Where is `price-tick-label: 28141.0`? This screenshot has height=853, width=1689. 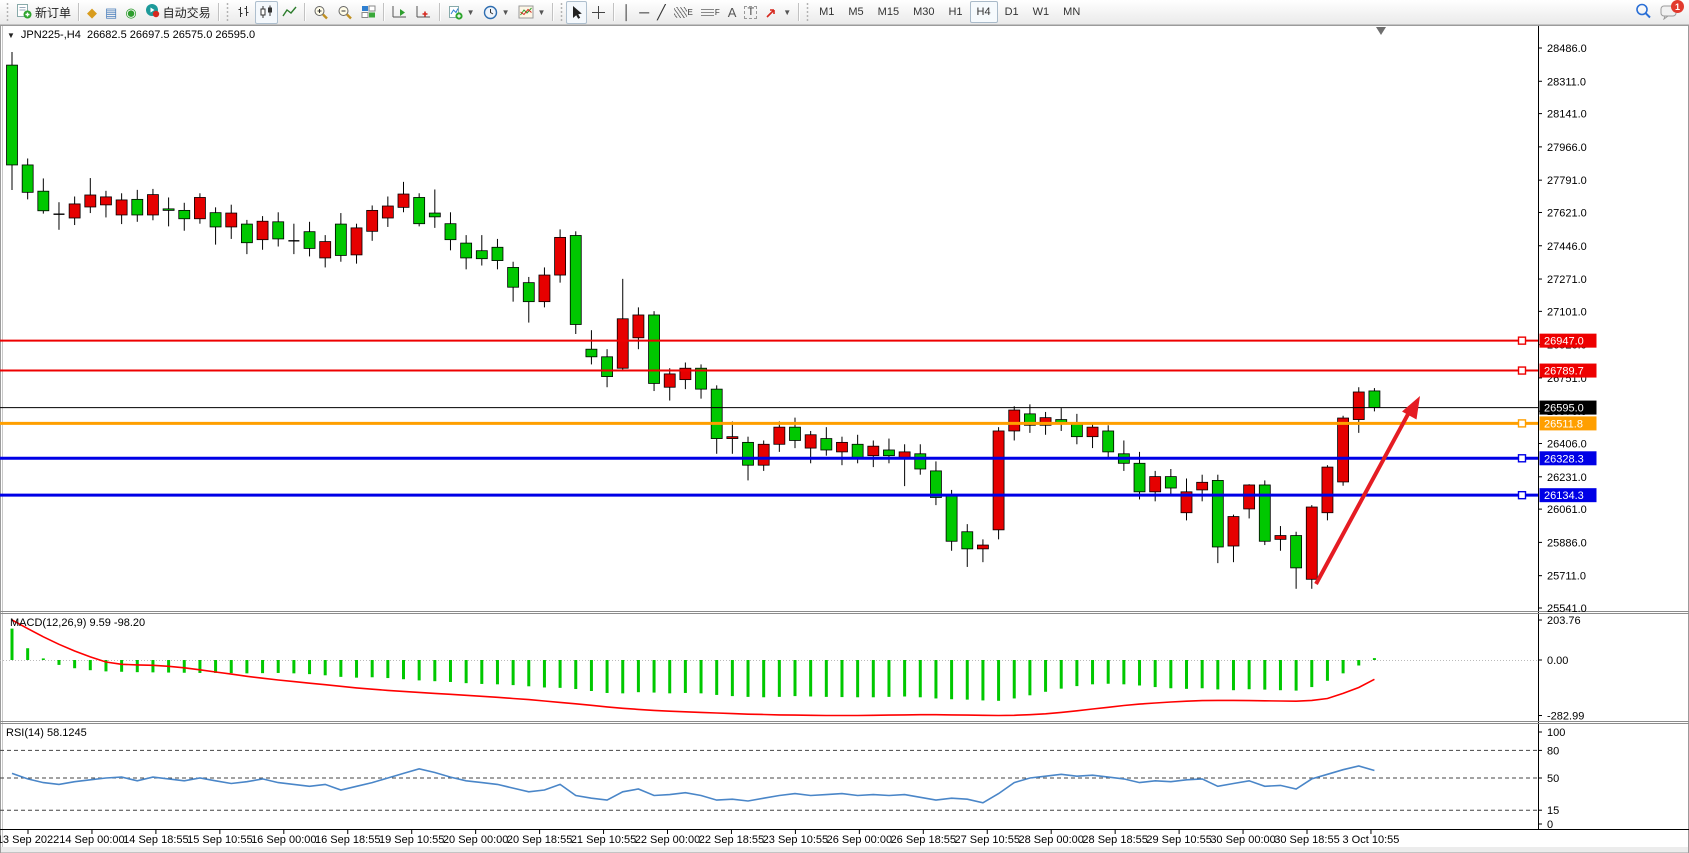 price-tick-label: 28141.0 is located at coordinates (1567, 115).